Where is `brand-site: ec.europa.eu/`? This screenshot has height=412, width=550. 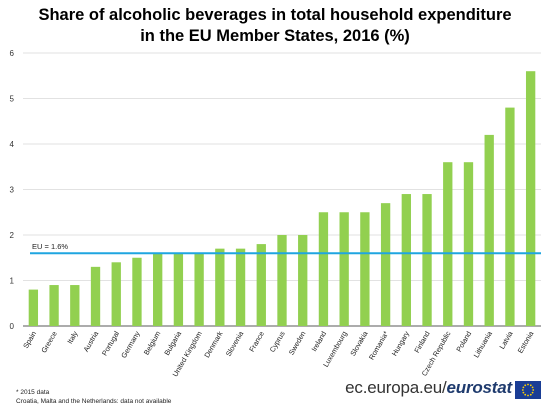 brand-site: ec.europa.eu/ is located at coordinates (396, 387).